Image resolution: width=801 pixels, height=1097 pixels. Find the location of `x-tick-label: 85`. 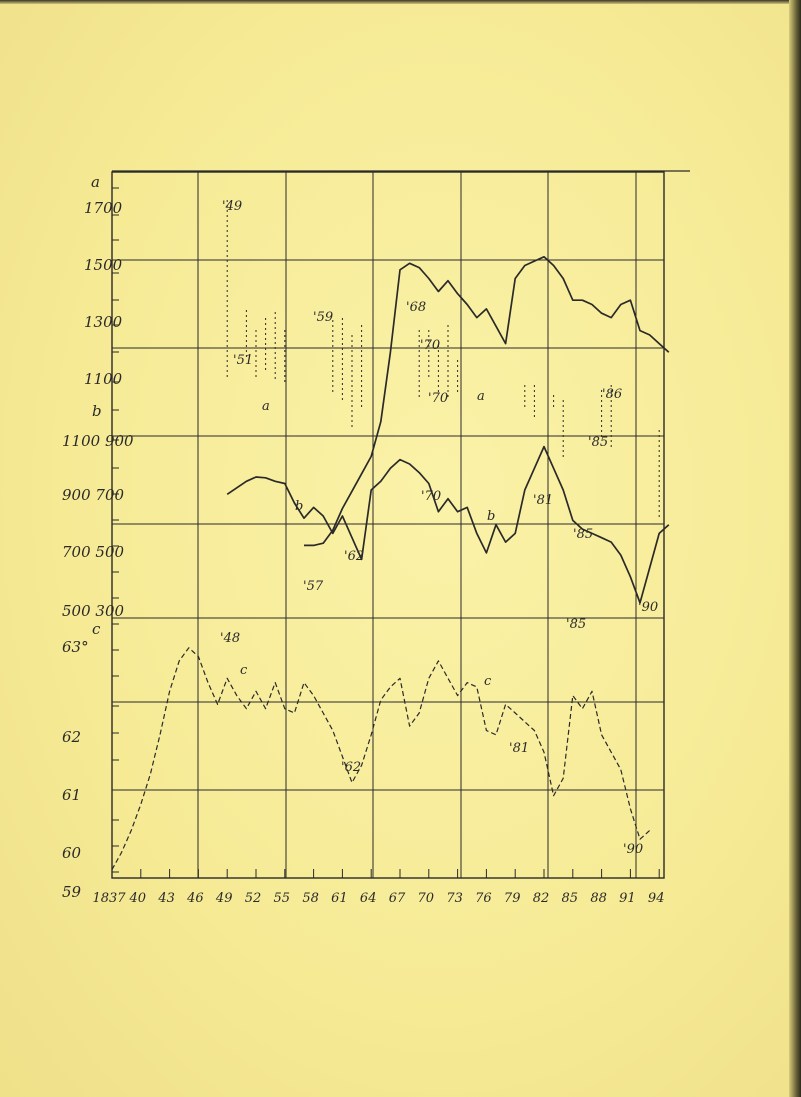

x-tick-label: 85 is located at coordinates (570, 898).